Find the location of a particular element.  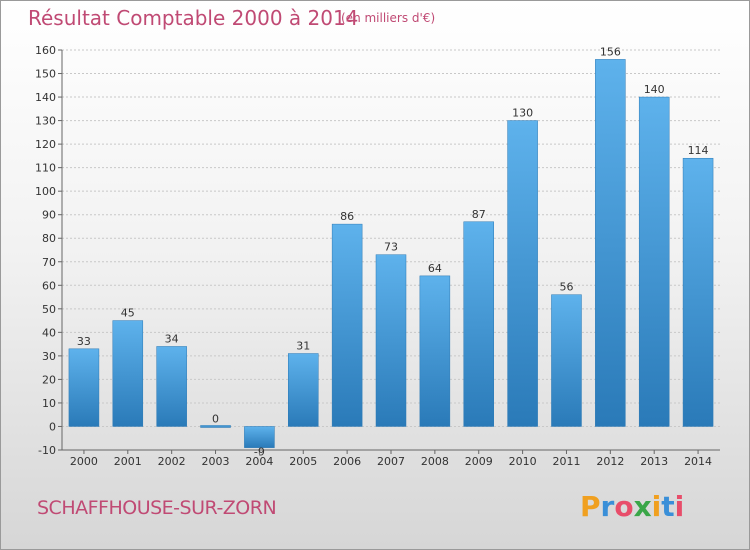

chart-subtitle: (en milliers d'€) is located at coordinates (388, 18).